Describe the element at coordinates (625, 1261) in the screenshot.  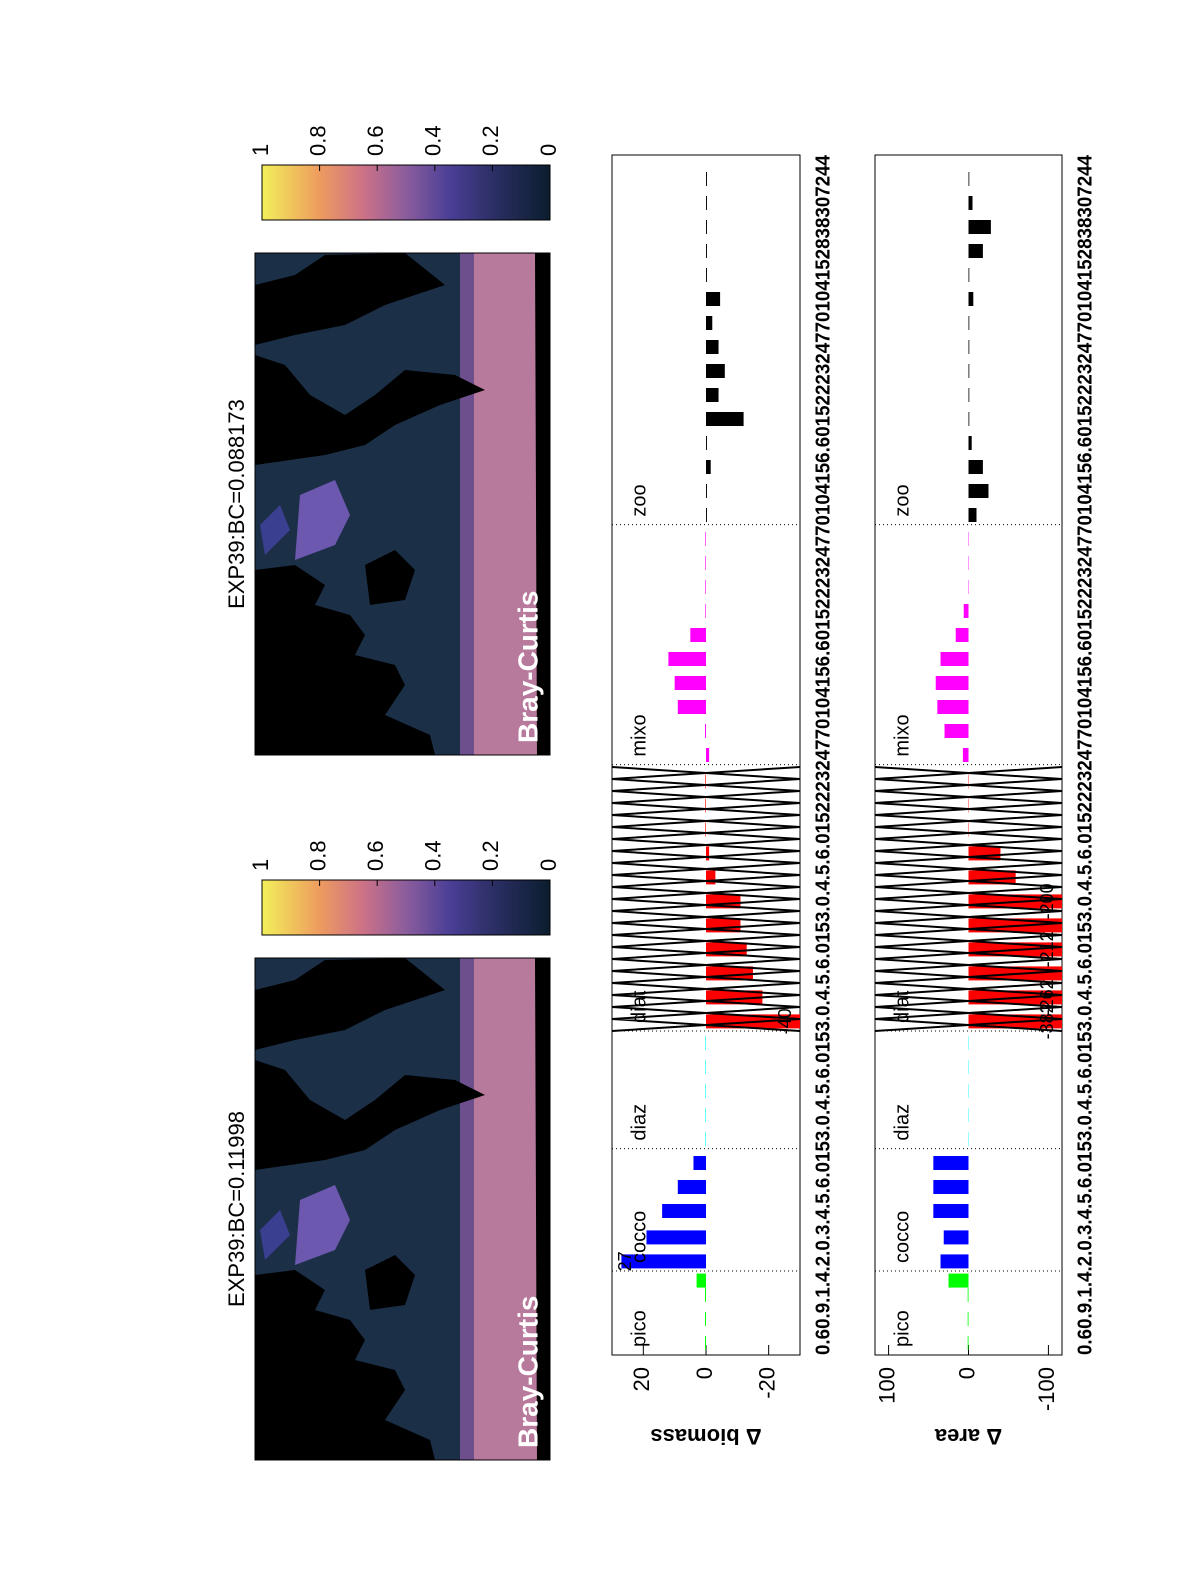
I see `value-label: 27` at that location.